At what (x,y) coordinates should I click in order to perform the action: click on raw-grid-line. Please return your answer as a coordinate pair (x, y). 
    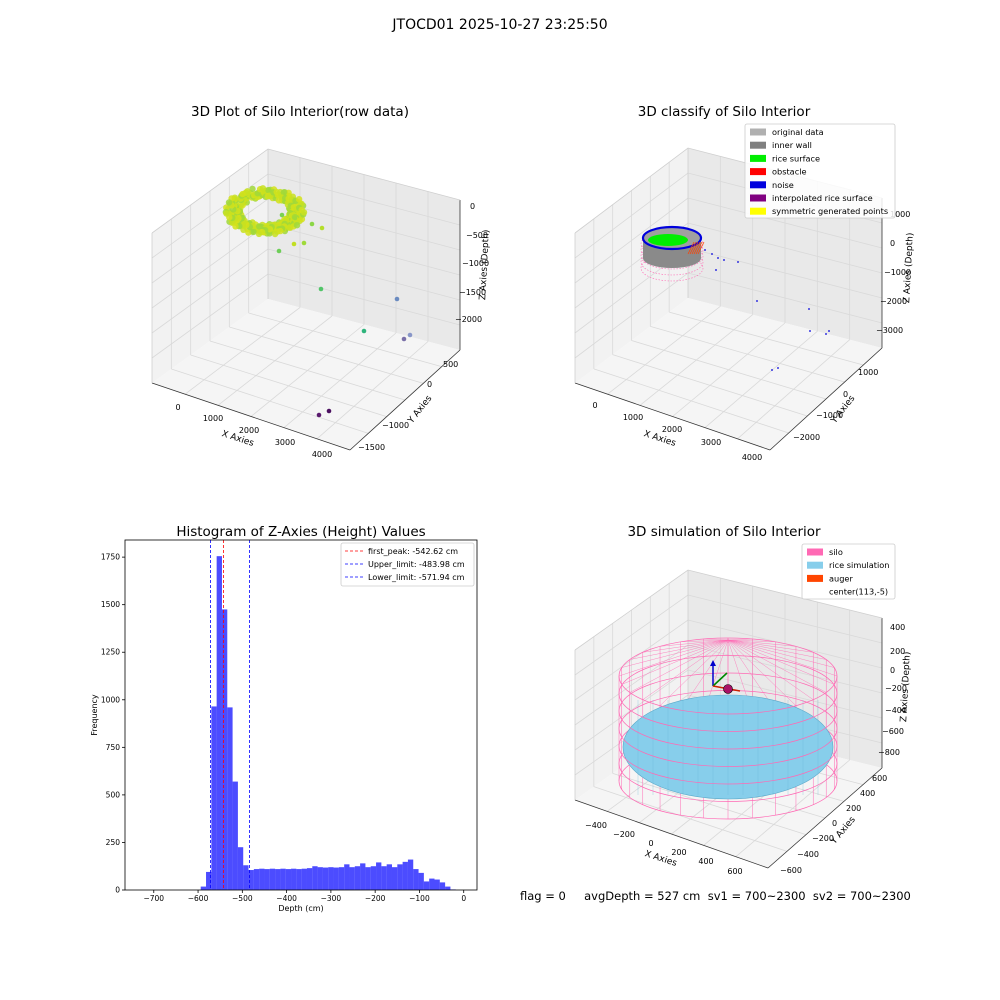
    Looking at the image, I should click on (270, 401).